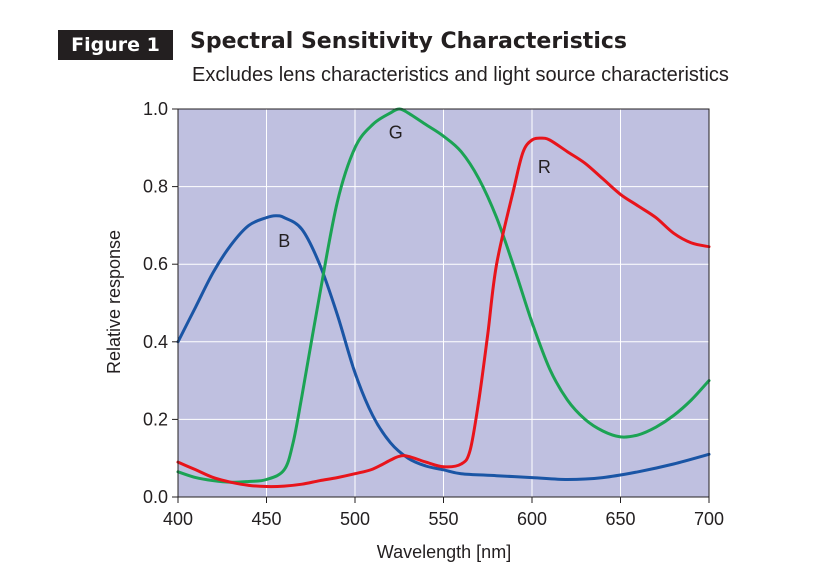  Describe the element at coordinates (620, 519) in the screenshot. I see `x-tick-label: 650` at that location.